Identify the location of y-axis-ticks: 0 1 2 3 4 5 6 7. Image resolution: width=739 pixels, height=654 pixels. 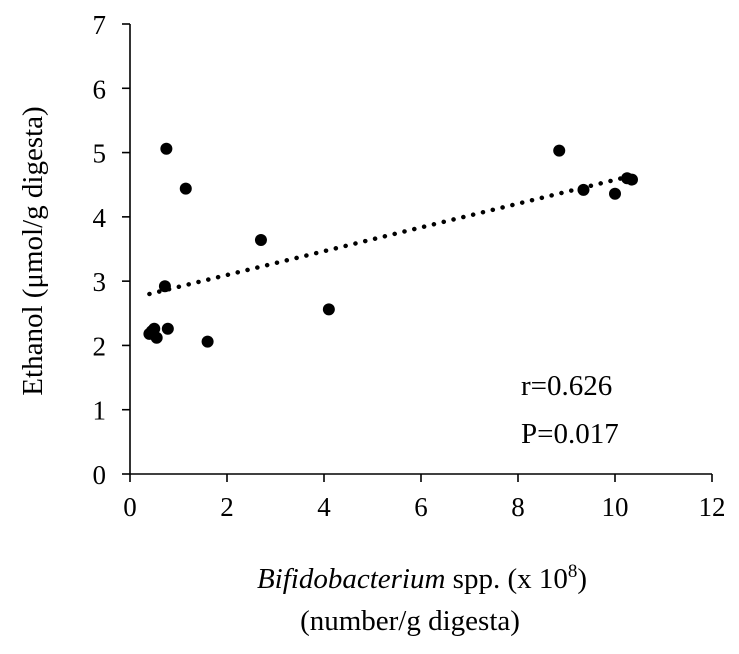
(111, 250).